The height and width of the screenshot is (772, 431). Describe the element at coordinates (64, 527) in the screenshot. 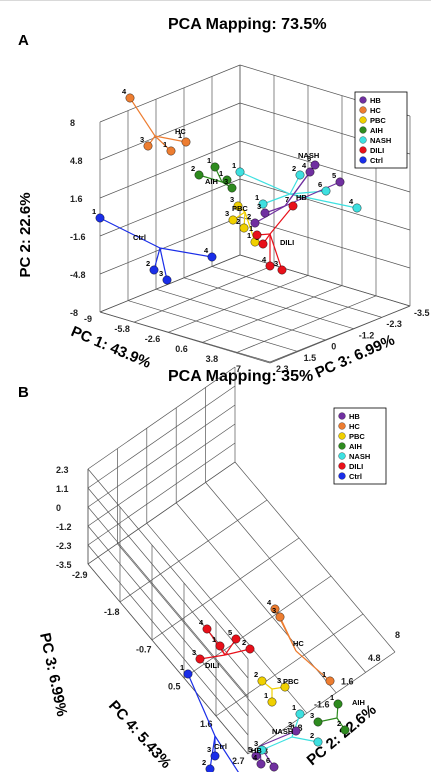

I see `y-tick-label: -1.2` at that location.